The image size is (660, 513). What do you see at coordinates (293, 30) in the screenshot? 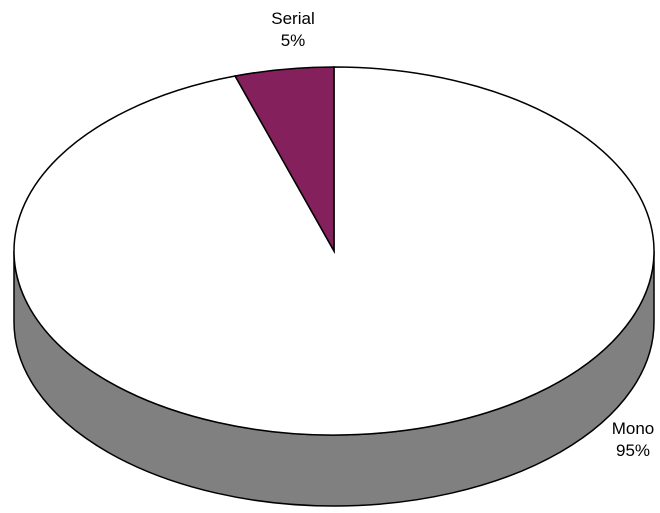
I see `slice-label-serial: Serial 5%` at bounding box center [293, 30].